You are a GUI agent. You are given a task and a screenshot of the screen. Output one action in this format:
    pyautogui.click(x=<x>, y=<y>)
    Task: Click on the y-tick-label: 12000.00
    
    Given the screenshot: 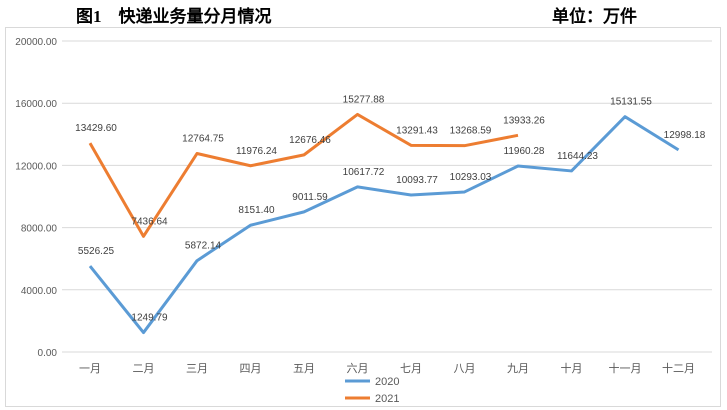 What is the action you would take?
    pyautogui.click(x=36, y=166)
    